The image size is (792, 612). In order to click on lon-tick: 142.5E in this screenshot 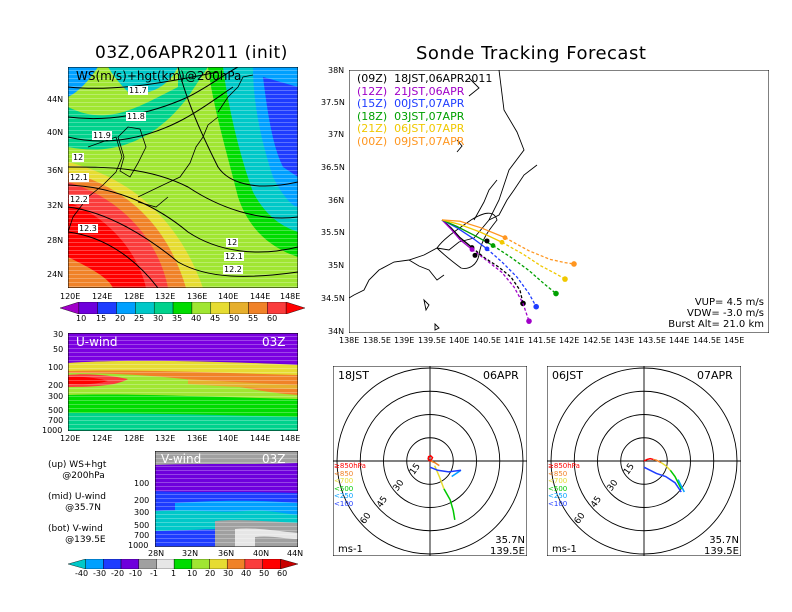, I will do `click(597, 340)`.